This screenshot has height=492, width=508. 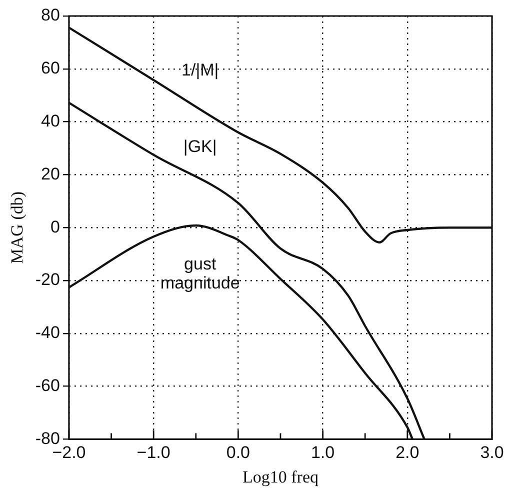 What do you see at coordinates (50, 68) in the screenshot?
I see `y-tick-label: 60` at bounding box center [50, 68].